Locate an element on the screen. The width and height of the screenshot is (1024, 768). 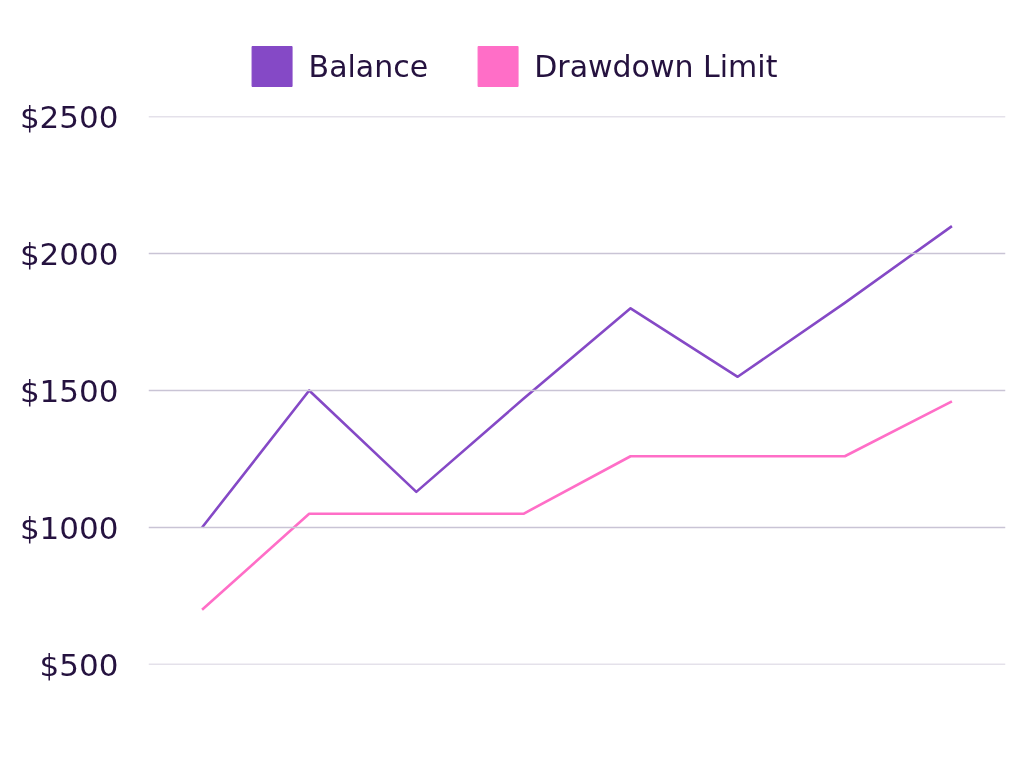
y-tick-label: $2500 is located at coordinates (69, 116).